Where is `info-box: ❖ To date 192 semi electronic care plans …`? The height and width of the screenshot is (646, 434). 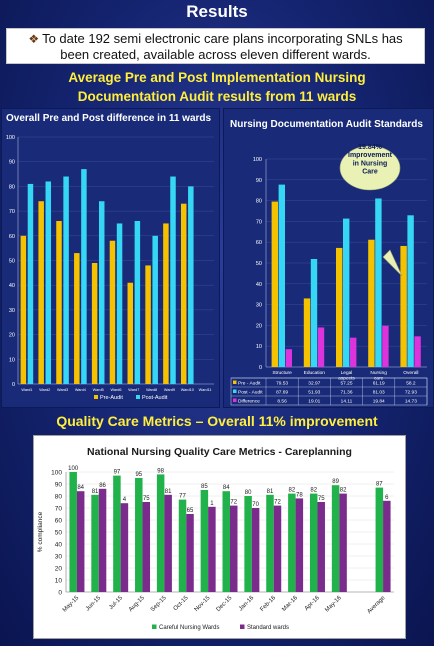
info-box: ❖ To date 192 semi electronic care plans … is located at coordinates (215, 46).